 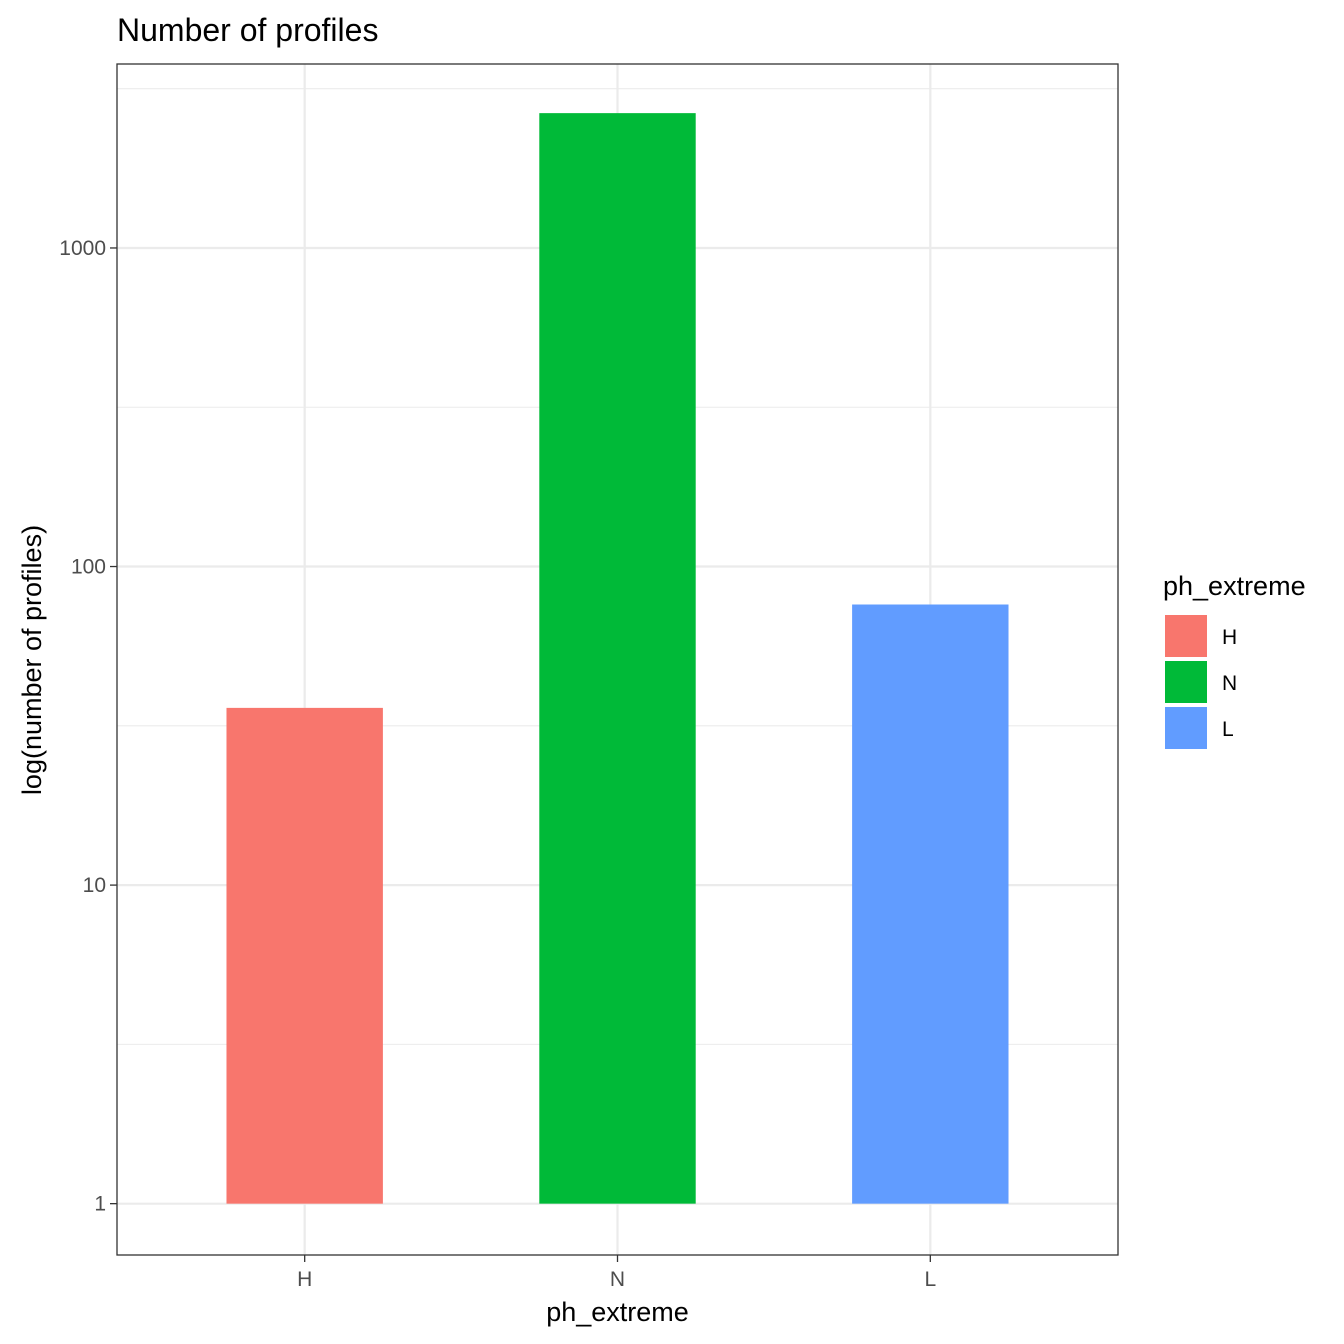 What do you see at coordinates (617, 1312) in the screenshot?
I see `x-axis-title: ph_extreme` at bounding box center [617, 1312].